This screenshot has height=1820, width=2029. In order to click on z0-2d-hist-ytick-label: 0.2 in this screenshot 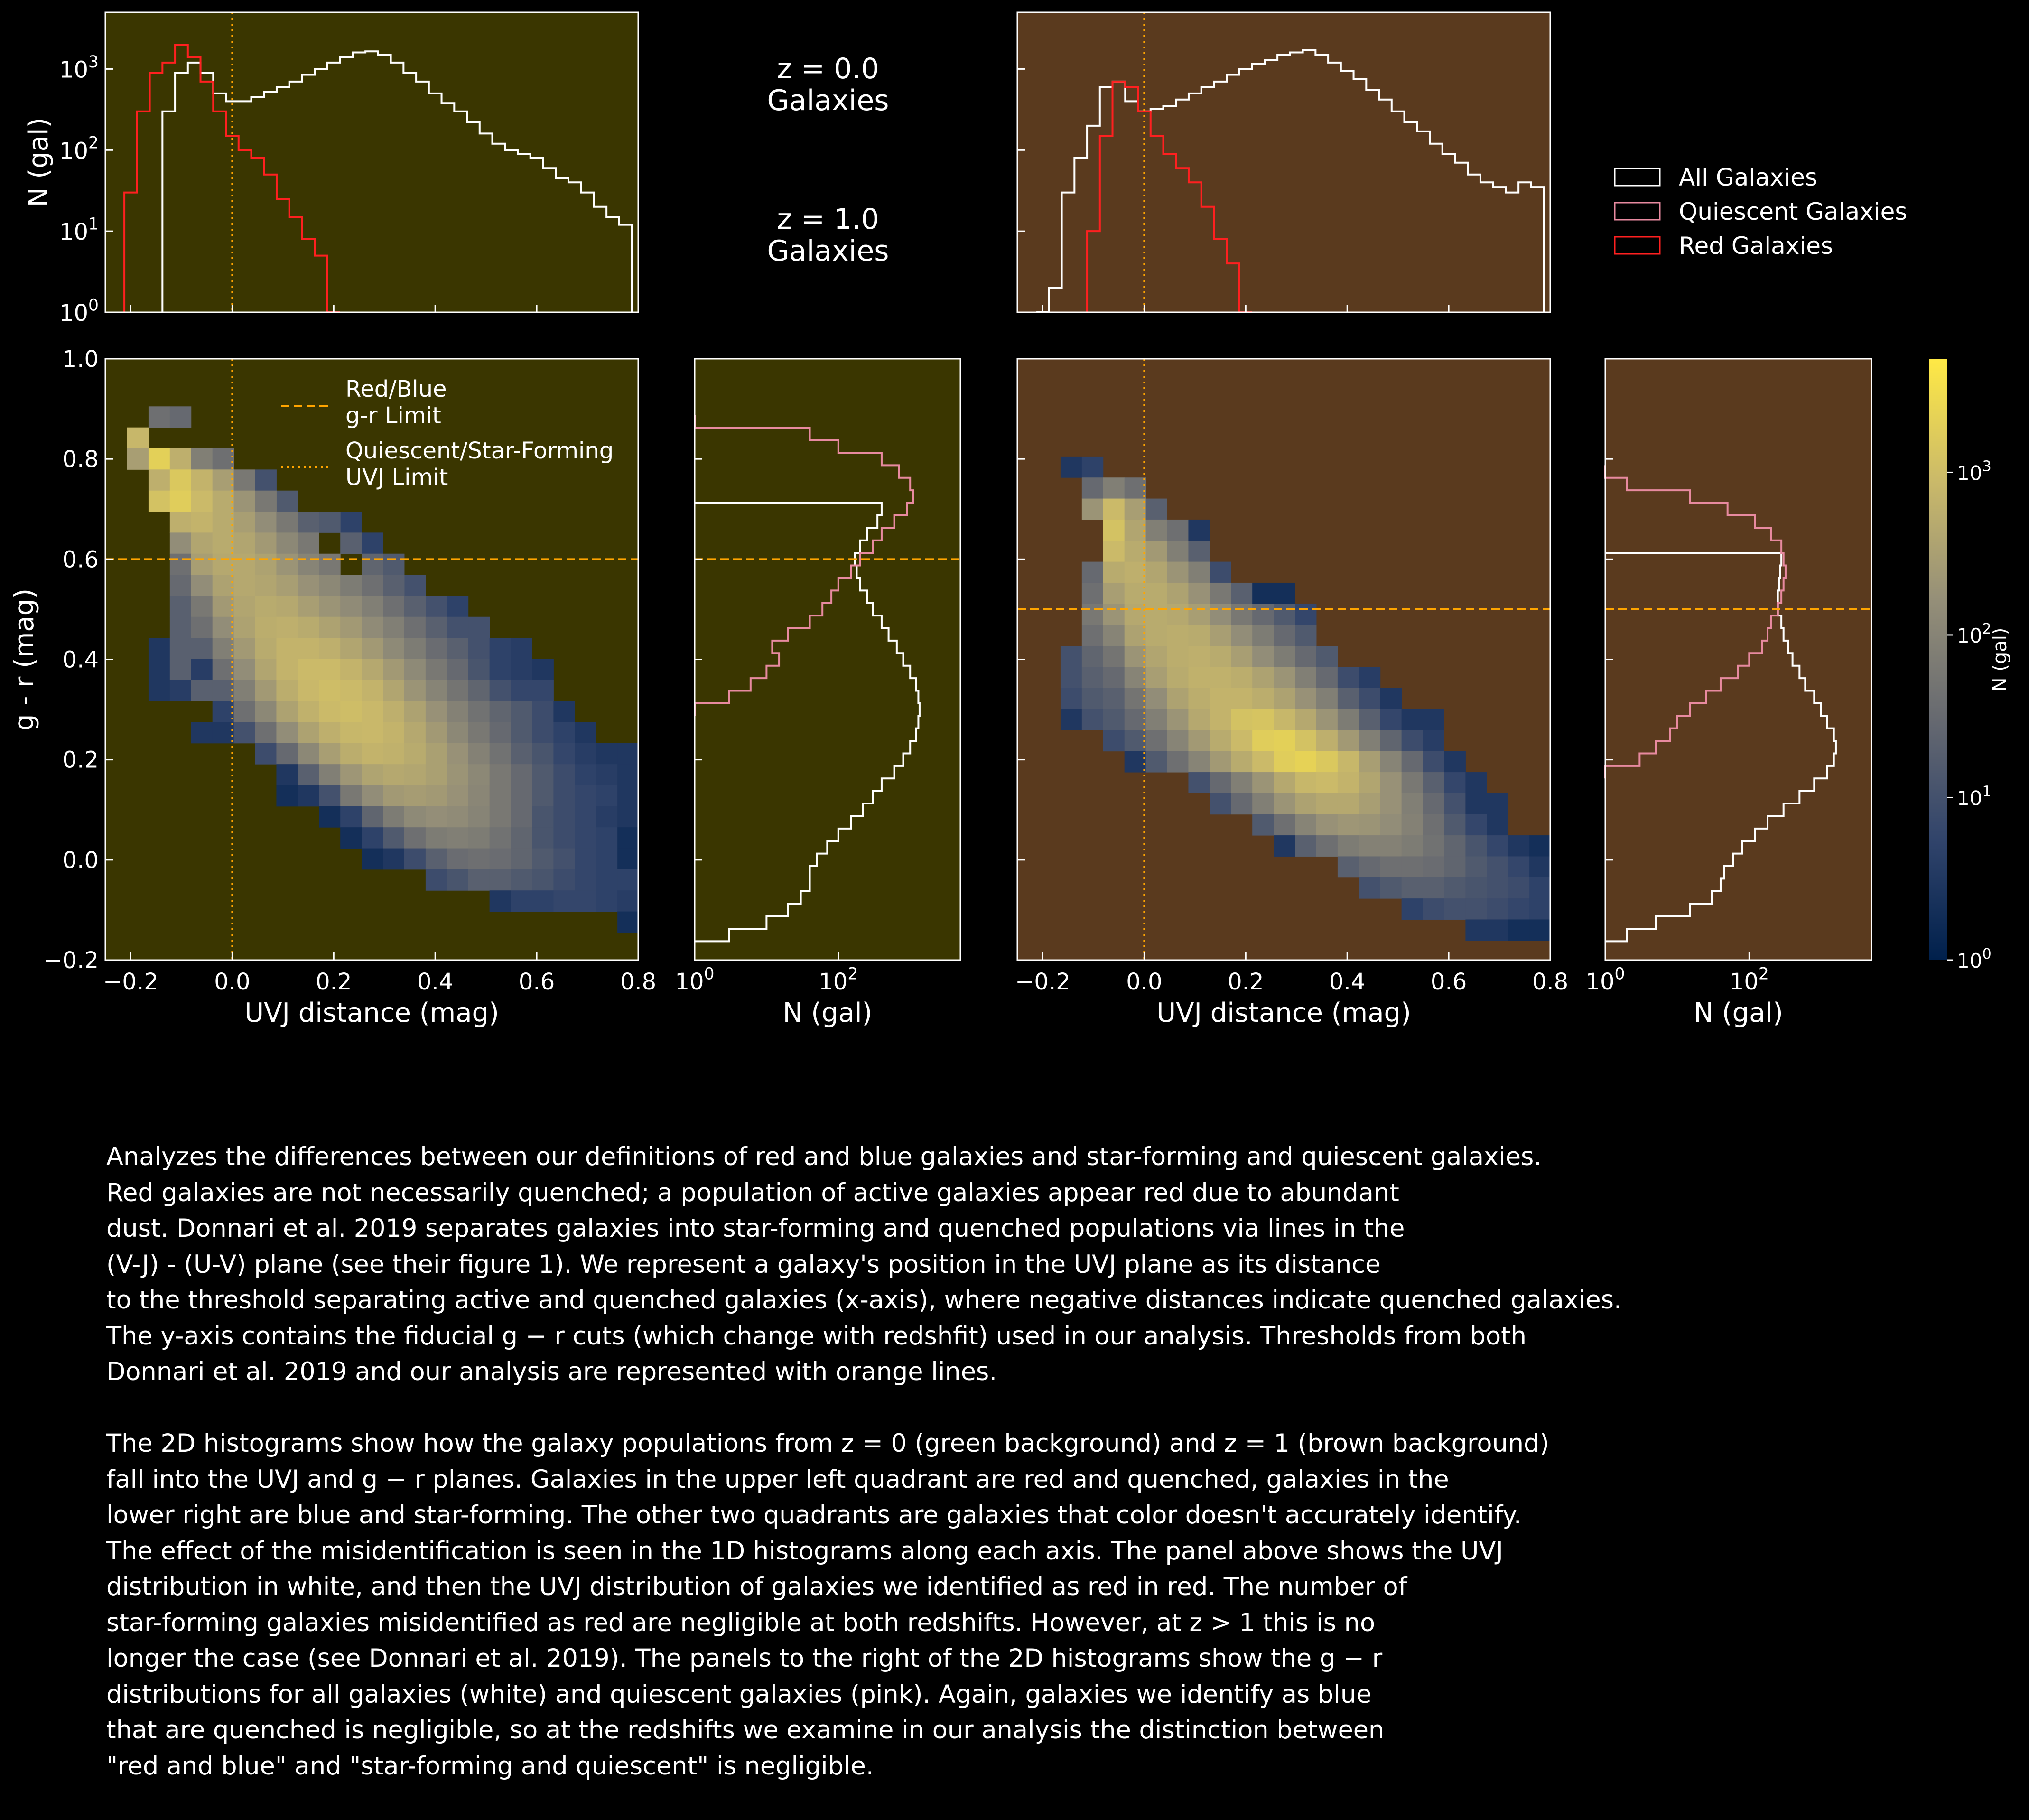, I will do `click(81, 760)`.